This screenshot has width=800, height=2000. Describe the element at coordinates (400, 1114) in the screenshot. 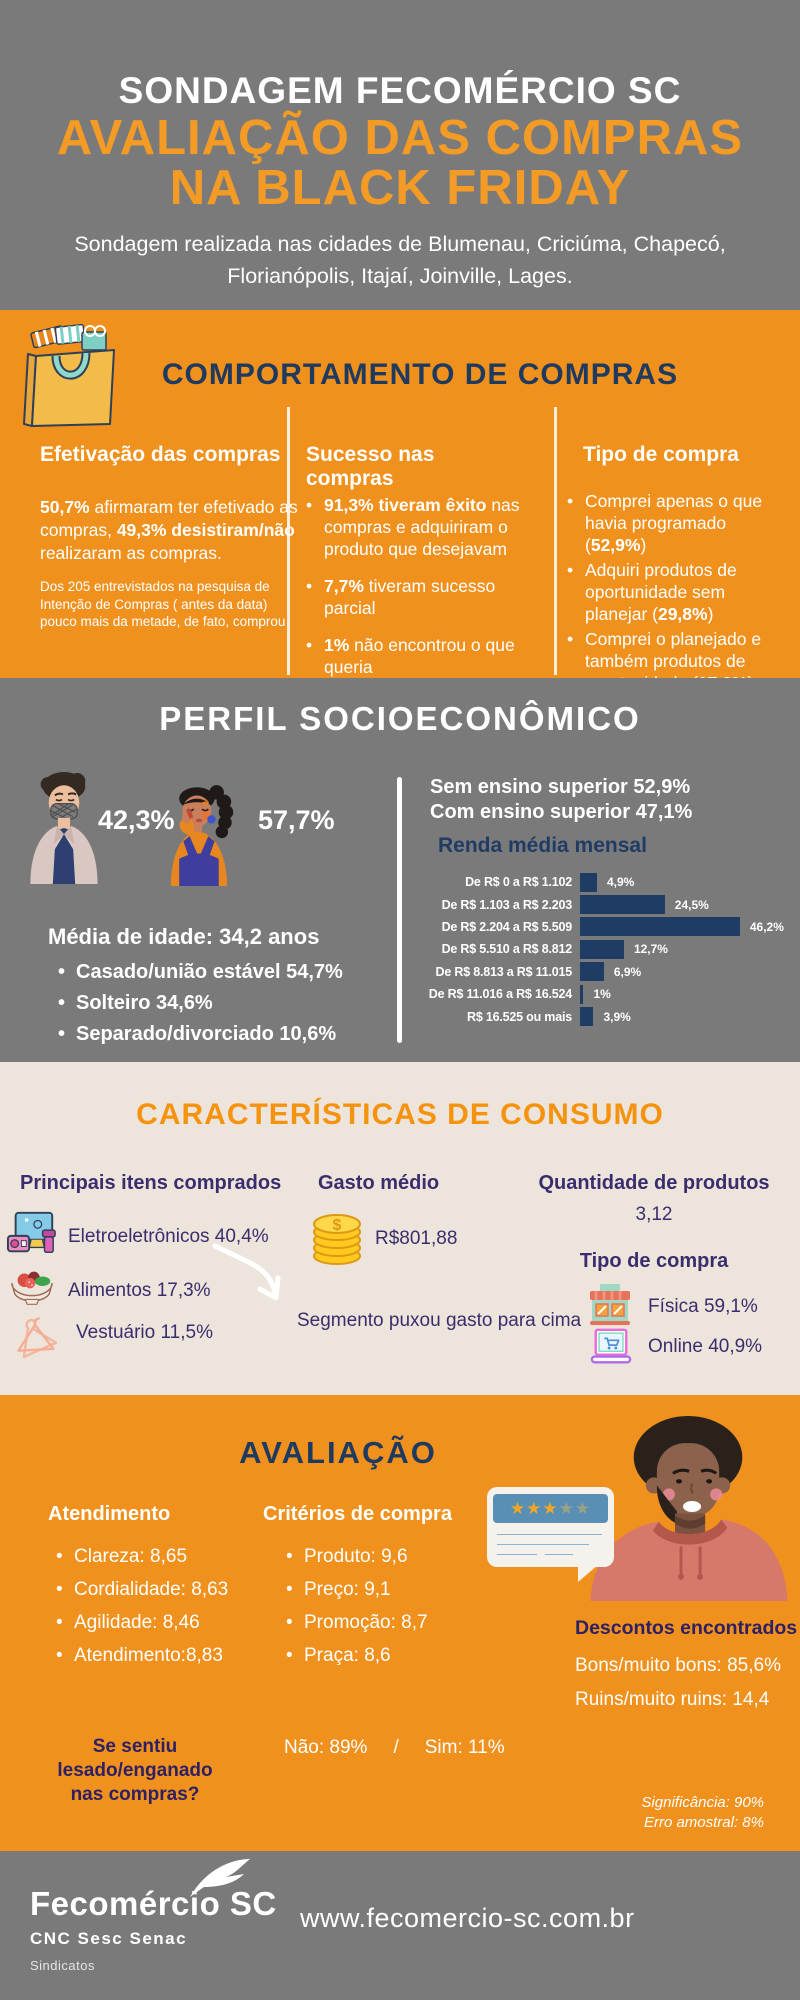

I see `section-title-consumo: CARACTERÍSTICAS DE CONSUMO` at that location.